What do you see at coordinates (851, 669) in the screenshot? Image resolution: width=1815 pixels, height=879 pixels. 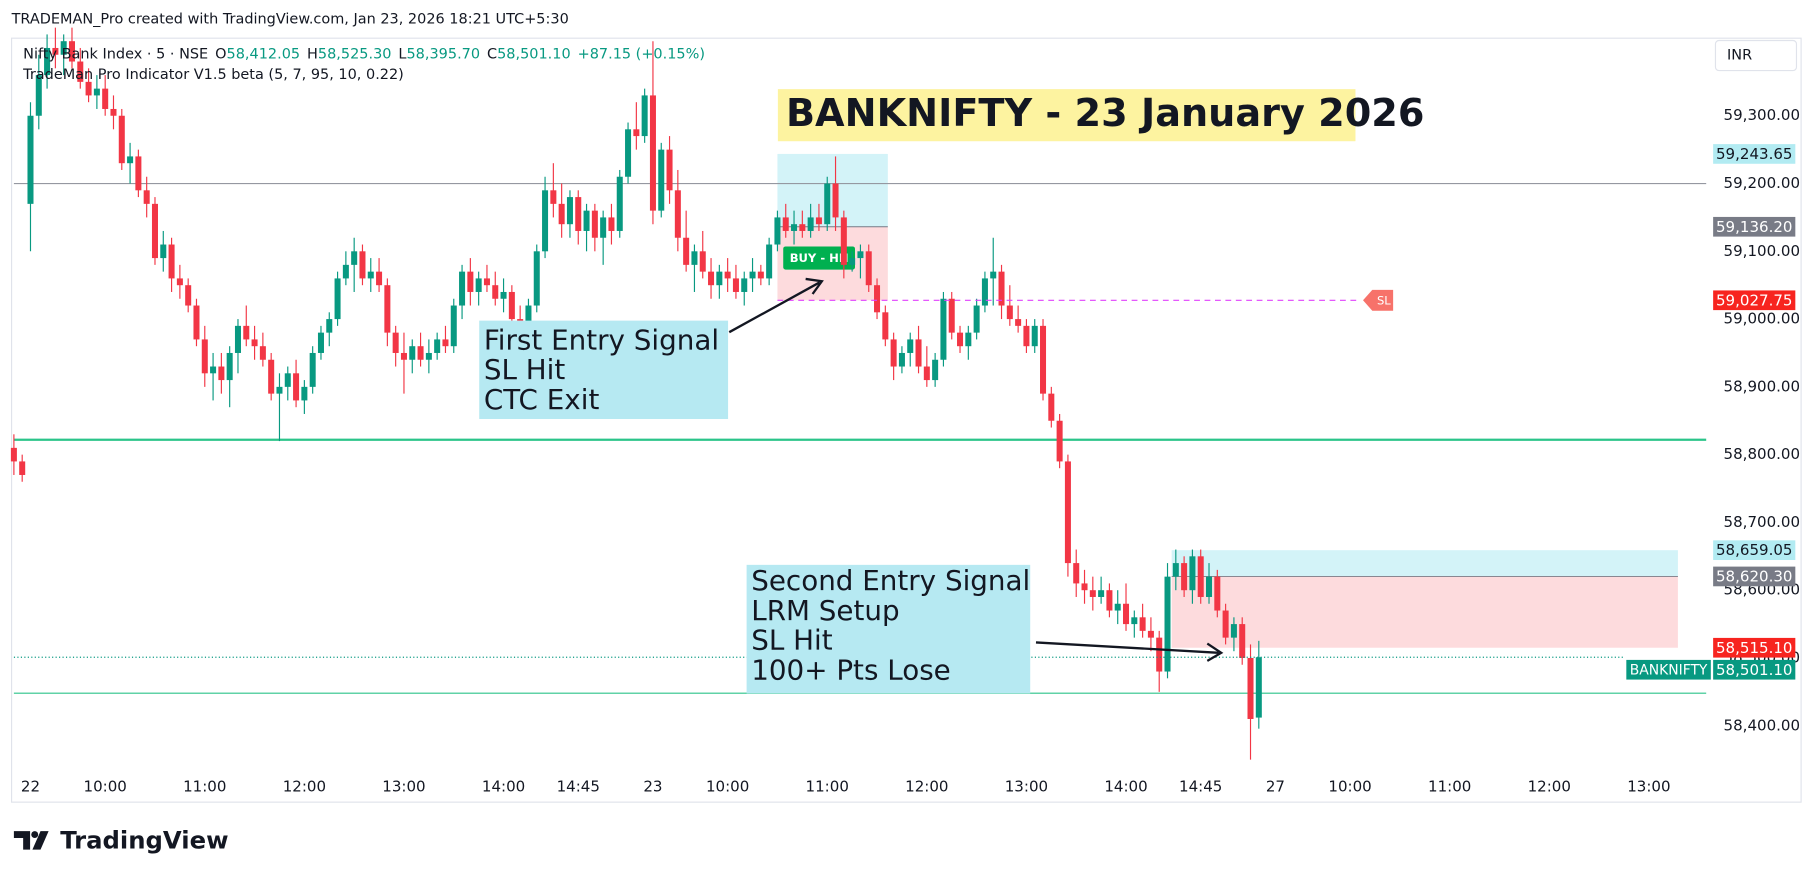 I see `annotation-line: 100+ Pts Lose` at bounding box center [851, 669].